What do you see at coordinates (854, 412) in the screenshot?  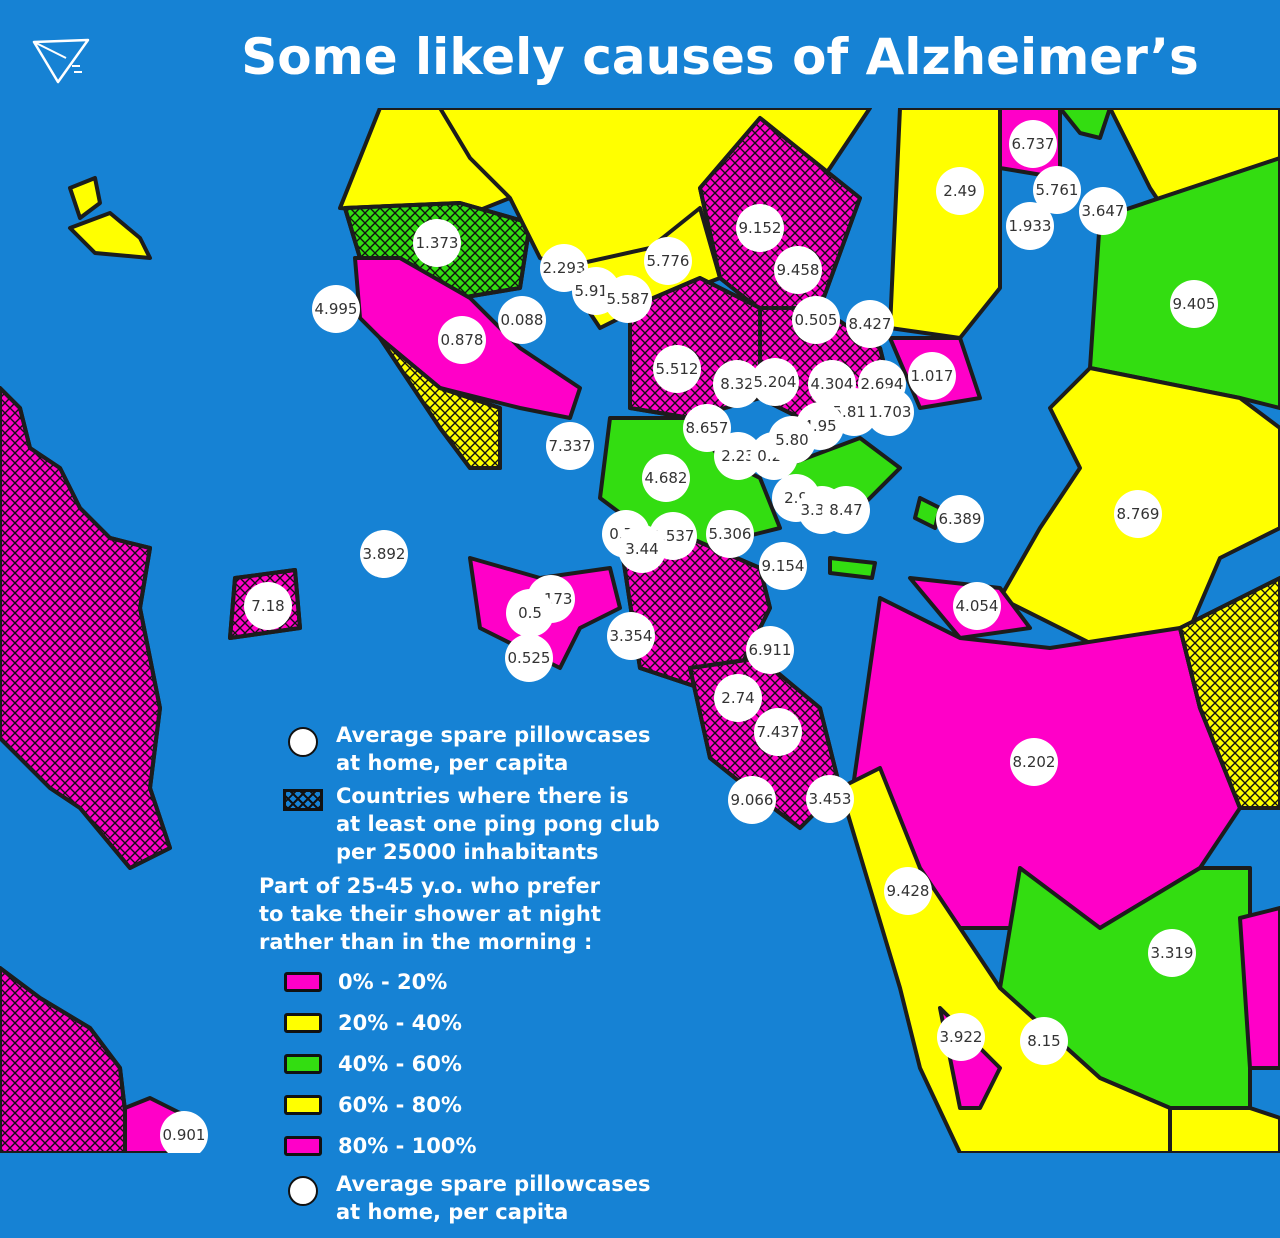 I see `pillowcase-value: 5.811` at bounding box center [854, 412].